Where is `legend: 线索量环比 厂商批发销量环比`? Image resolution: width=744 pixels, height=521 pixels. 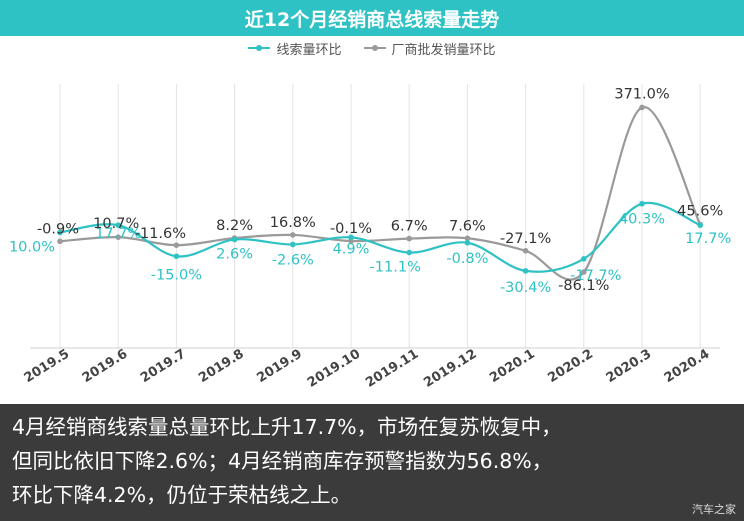 legend: 线索量环比 厂商批发销量环比 is located at coordinates (372, 48).